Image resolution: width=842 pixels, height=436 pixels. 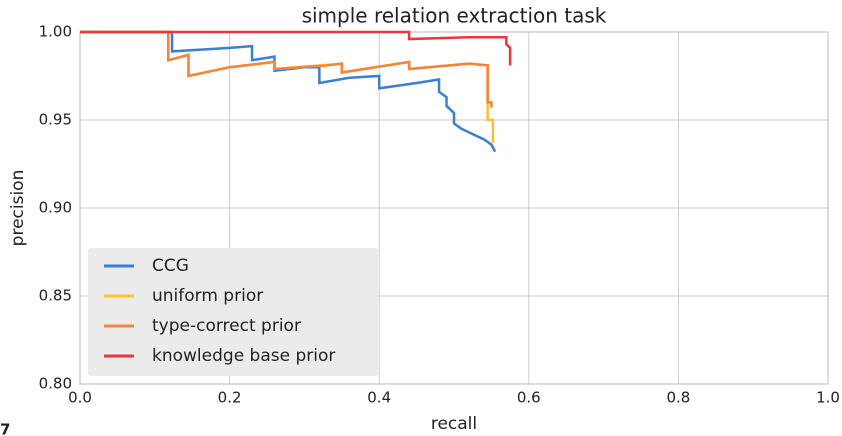 What do you see at coordinates (80, 398) in the screenshot?
I see `x-tick-label: 0.0` at bounding box center [80, 398].